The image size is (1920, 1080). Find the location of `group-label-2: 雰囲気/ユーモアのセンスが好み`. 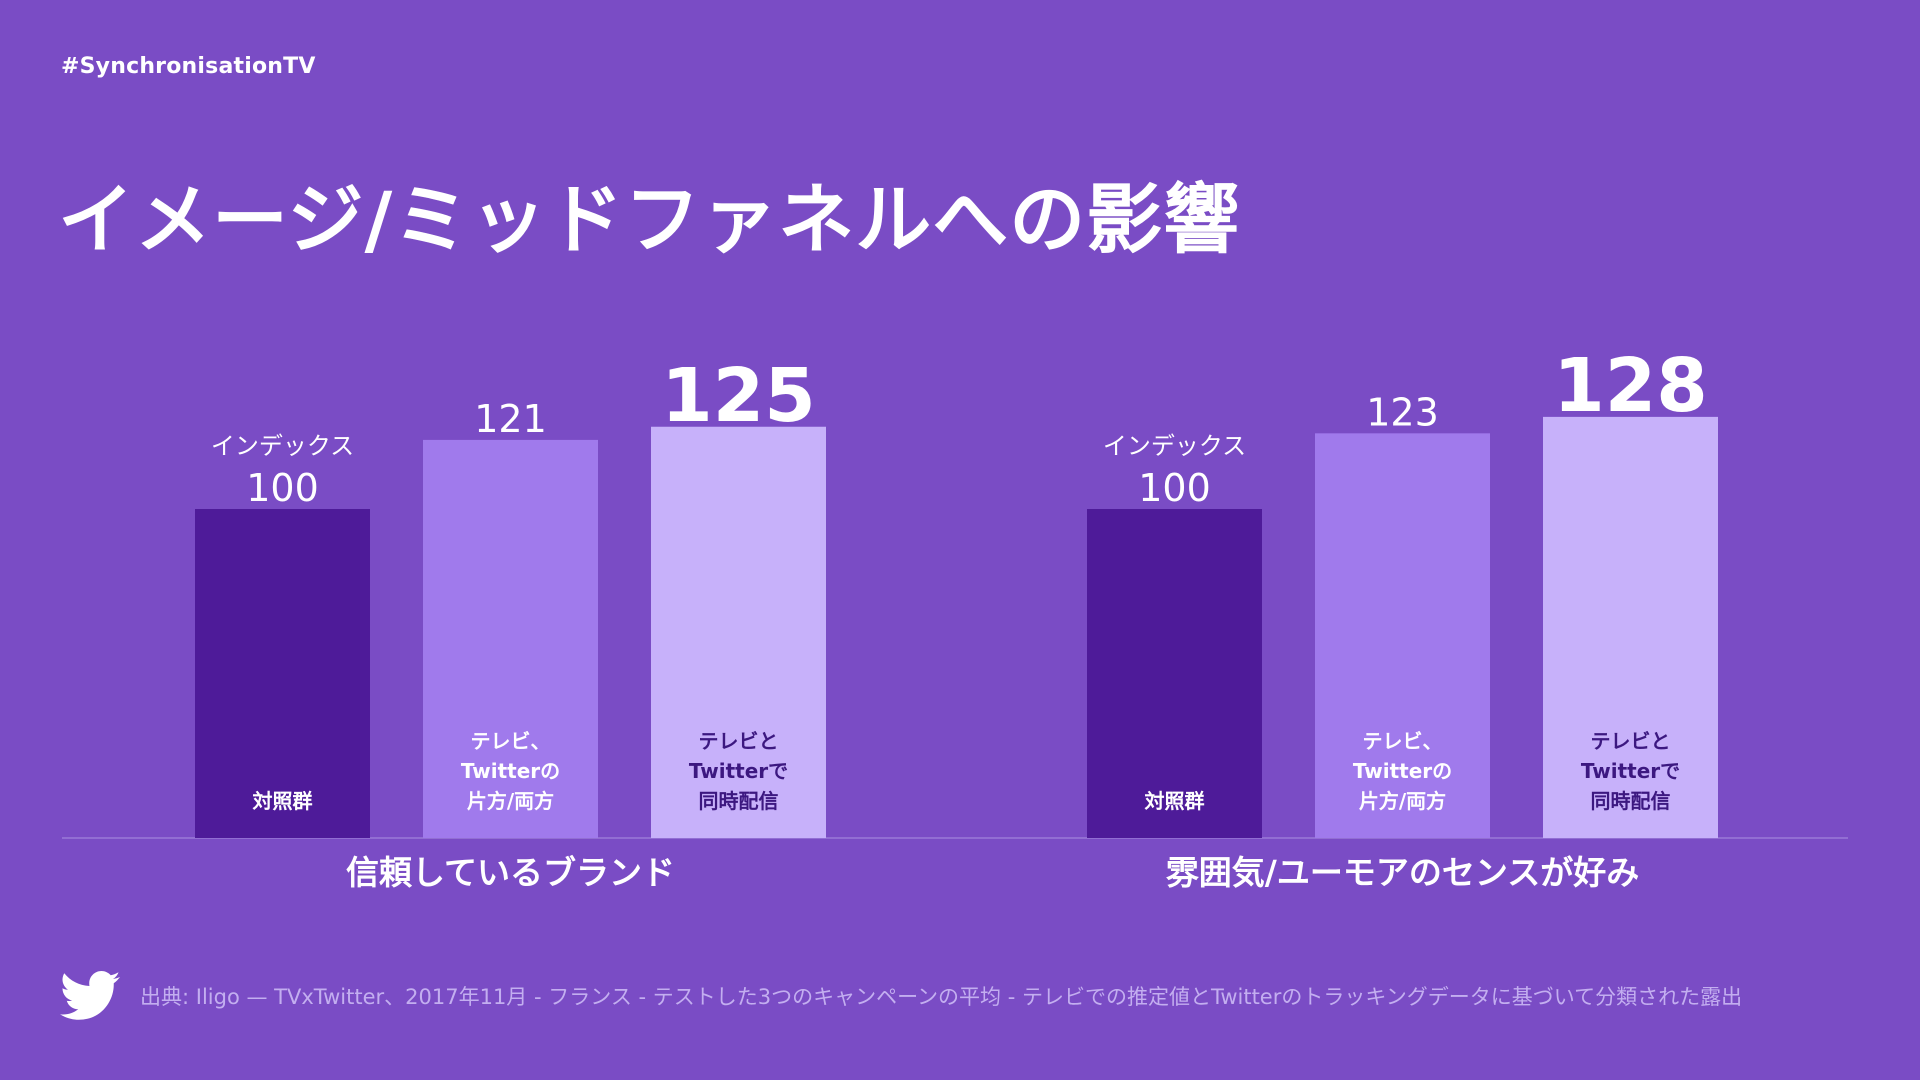

group-label-2: 雰囲気/ユーモアのセンスが好み is located at coordinates (1402, 872).